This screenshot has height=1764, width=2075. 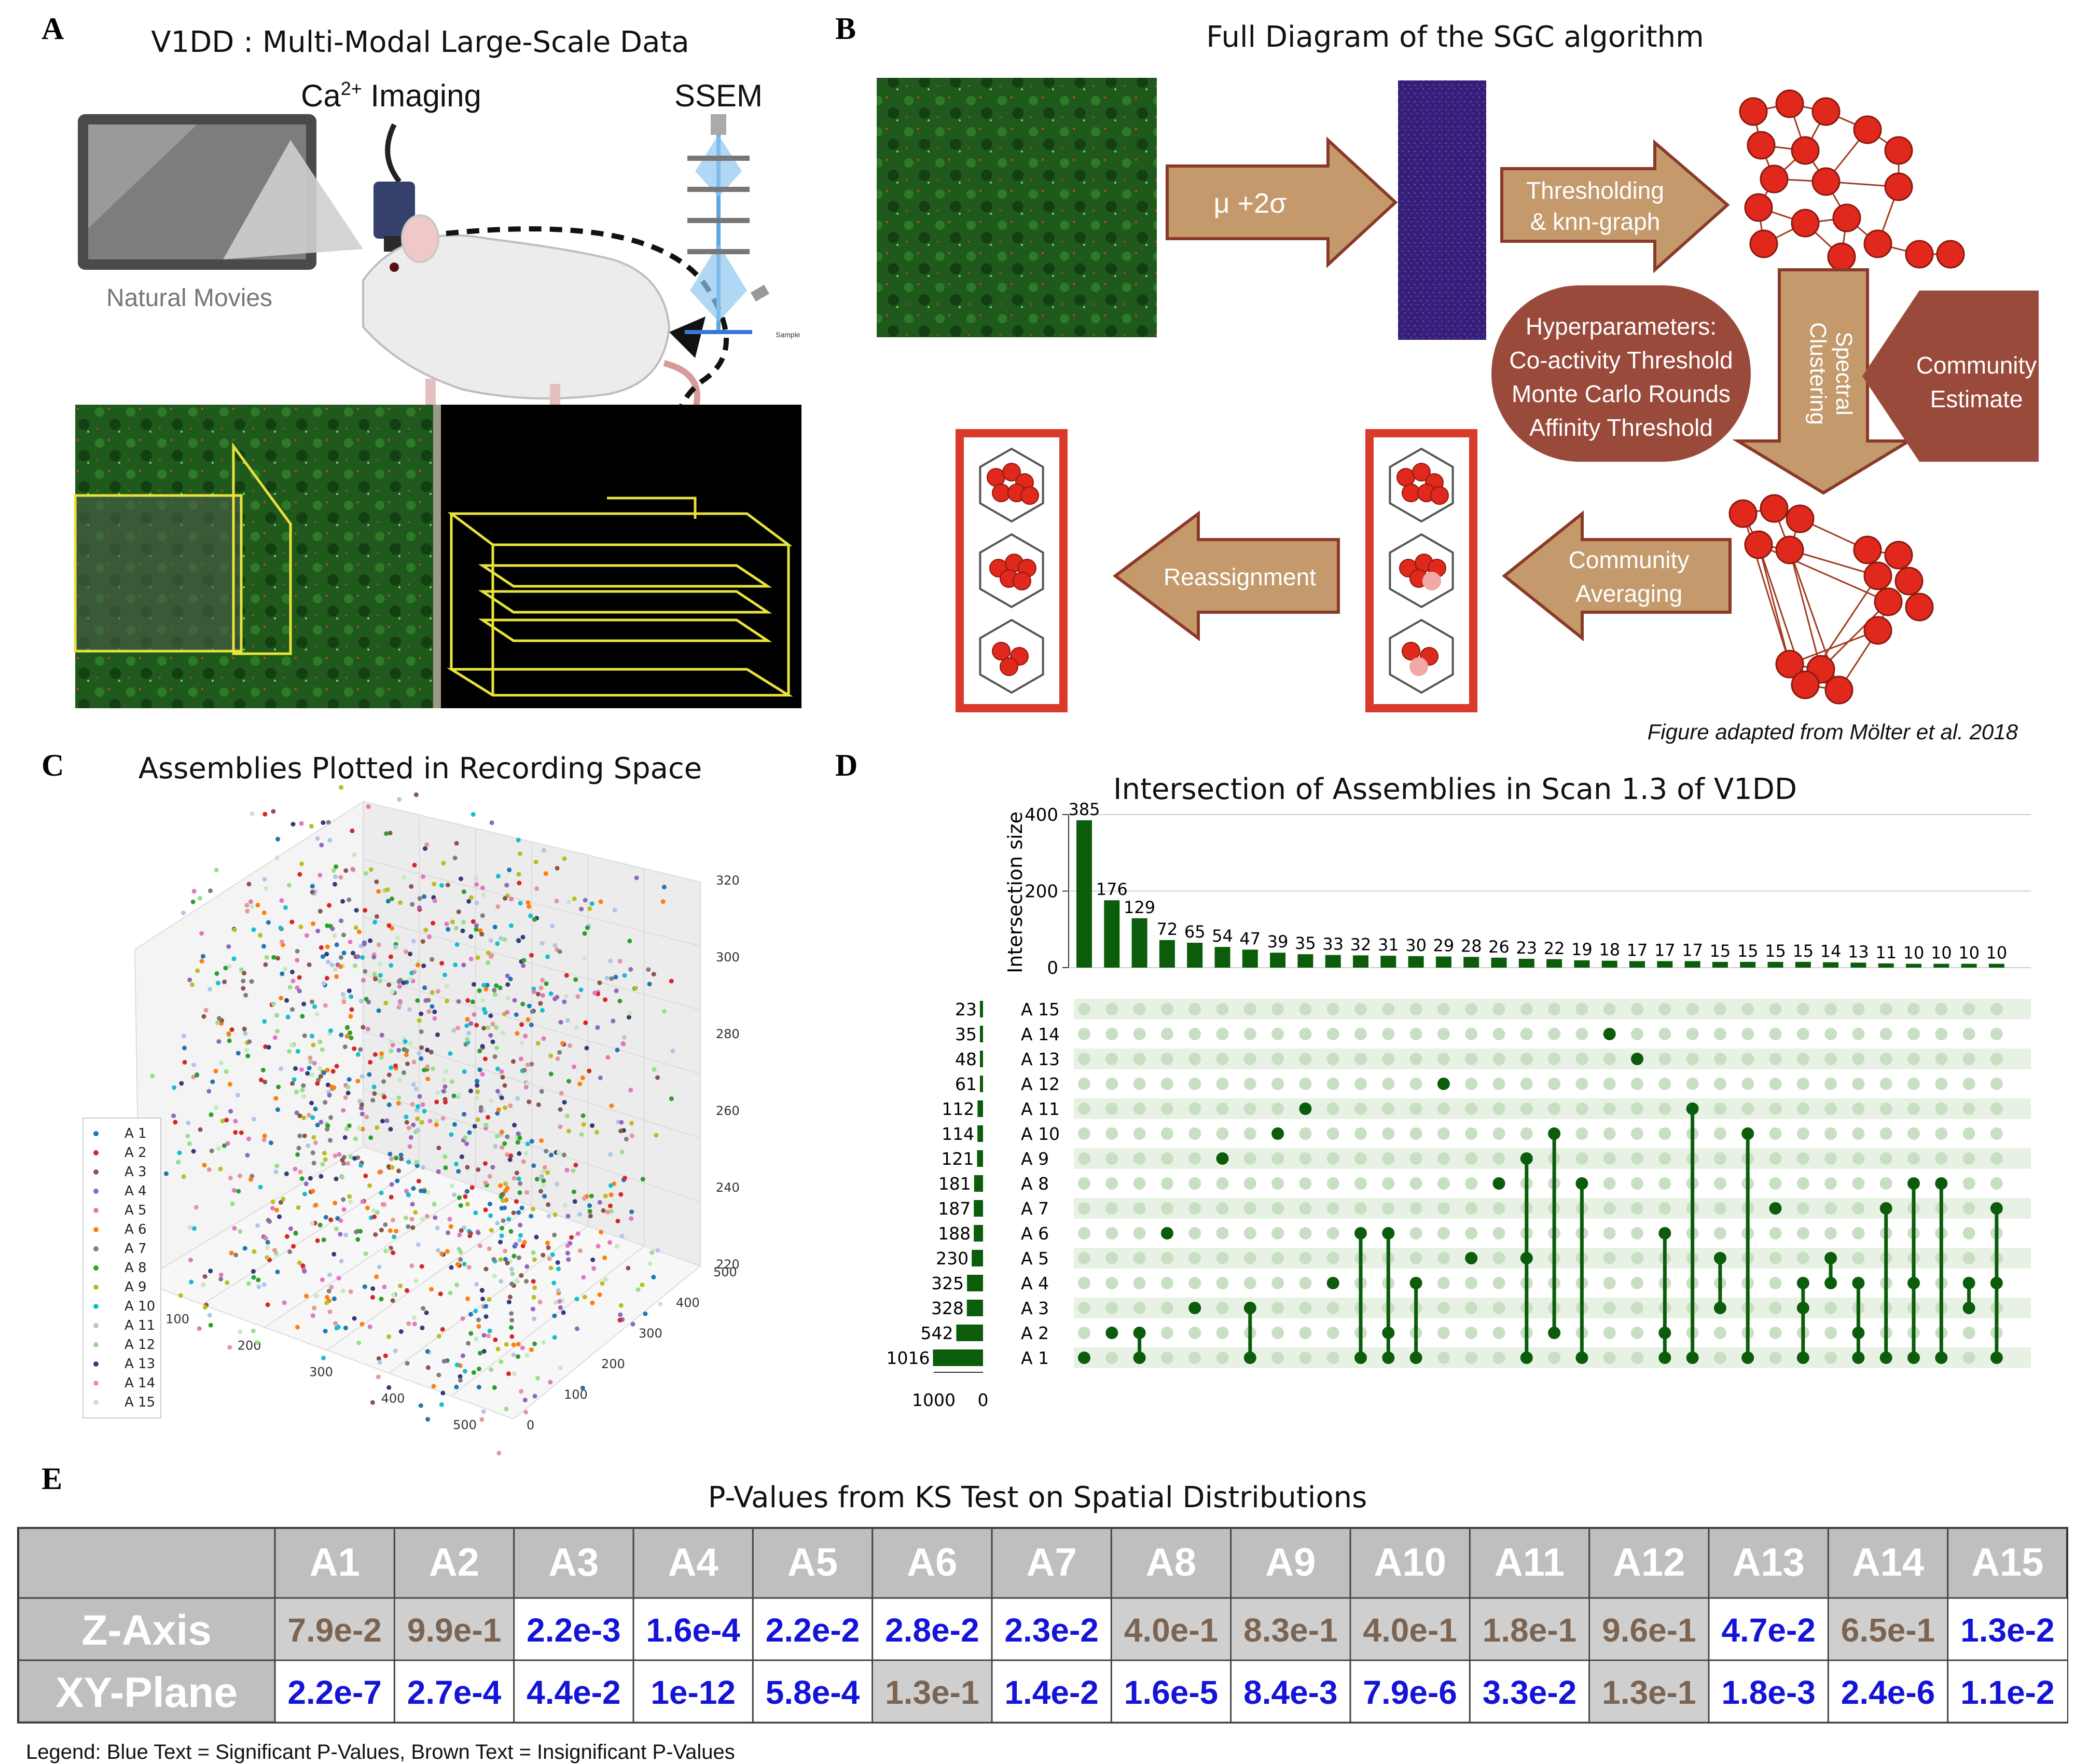 What do you see at coordinates (1649, 1692) in the screenshot?
I see `p-value-cell: 1.3e-1` at bounding box center [1649, 1692].